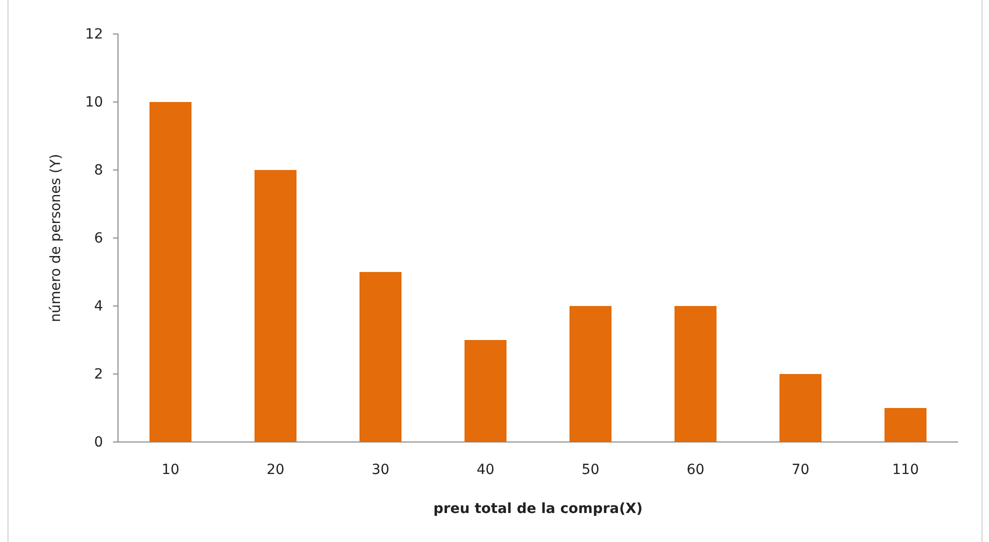 The image size is (989, 542). Describe the element at coordinates (275, 470) in the screenshot. I see `x-tick-label: 20` at that location.